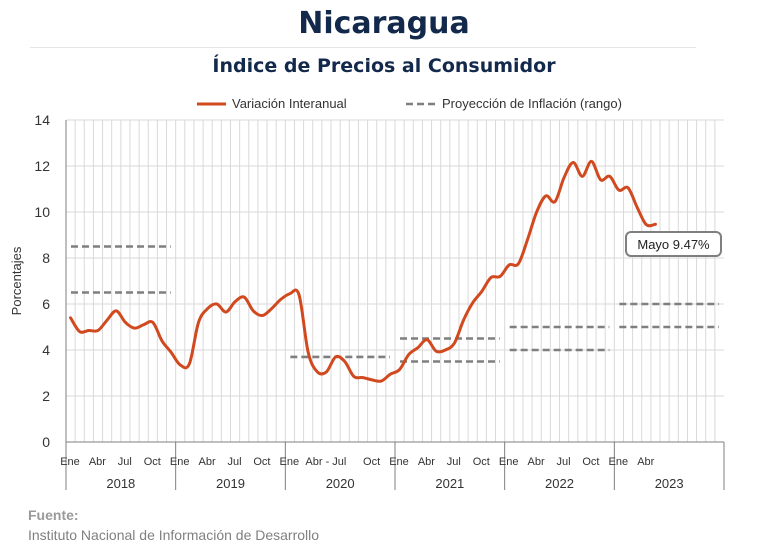 This screenshot has width=768, height=551. What do you see at coordinates (120, 483) in the screenshot?
I see `year-label: 2018` at bounding box center [120, 483].